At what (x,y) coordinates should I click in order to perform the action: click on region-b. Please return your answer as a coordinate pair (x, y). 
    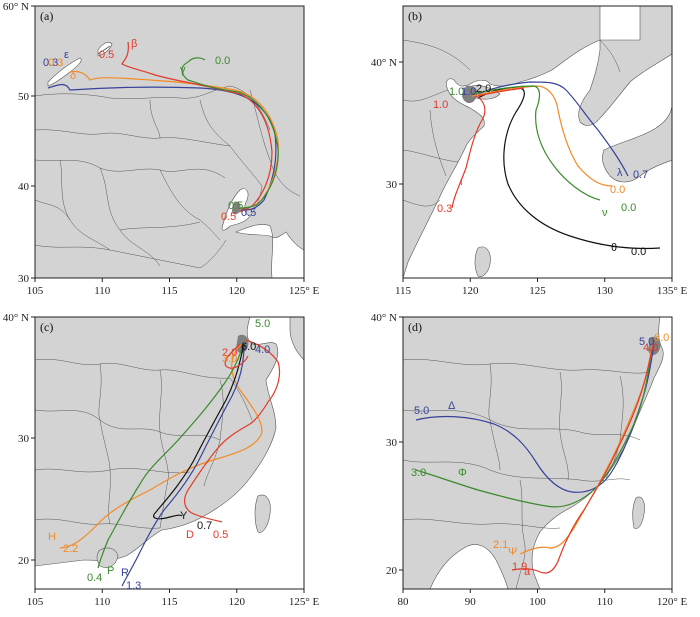
    Looking at the image, I should click on (470, 94).